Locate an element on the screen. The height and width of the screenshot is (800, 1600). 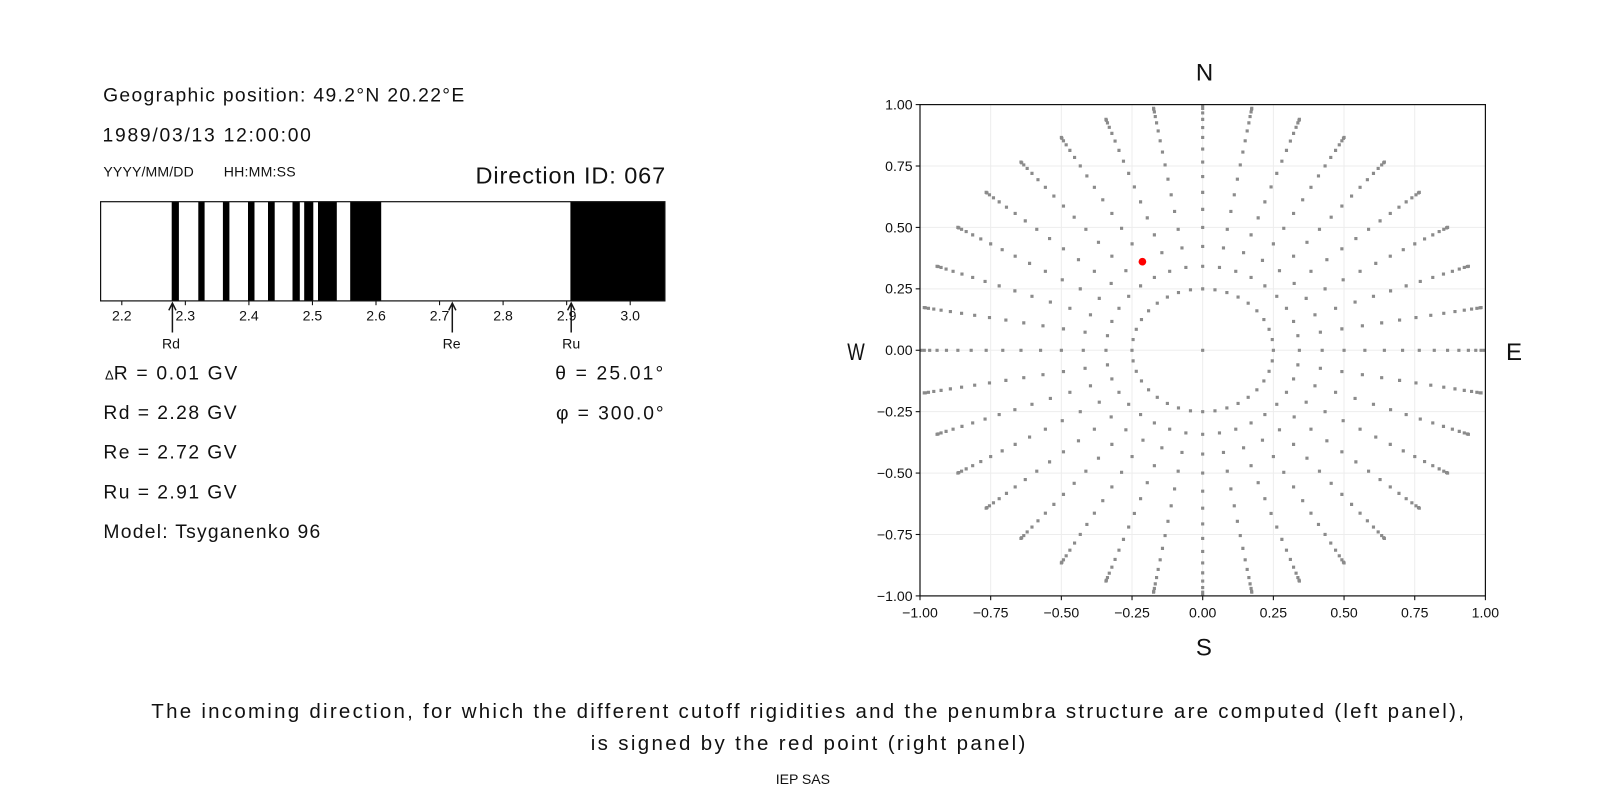
svg-text: φ = 300.0° is located at coordinates (610, 413).